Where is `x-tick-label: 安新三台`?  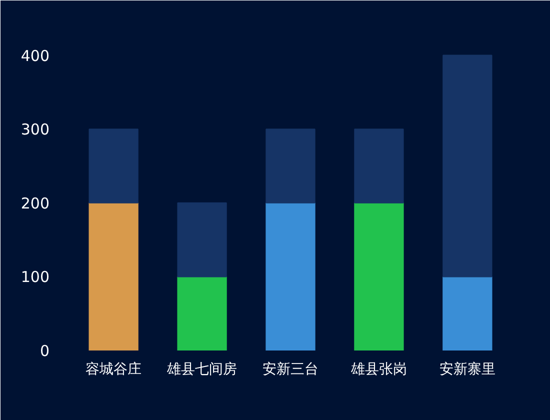 x-tick-label: 安新三台 is located at coordinates (290, 370).